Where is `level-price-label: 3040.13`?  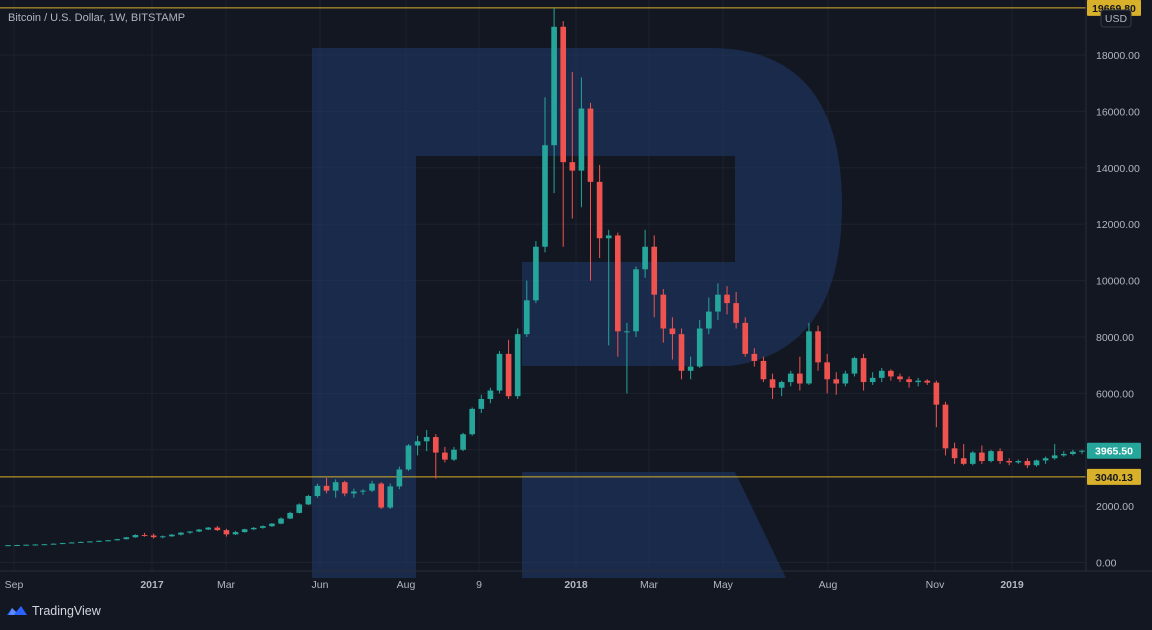
level-price-label: 3040.13 is located at coordinates (1114, 478).